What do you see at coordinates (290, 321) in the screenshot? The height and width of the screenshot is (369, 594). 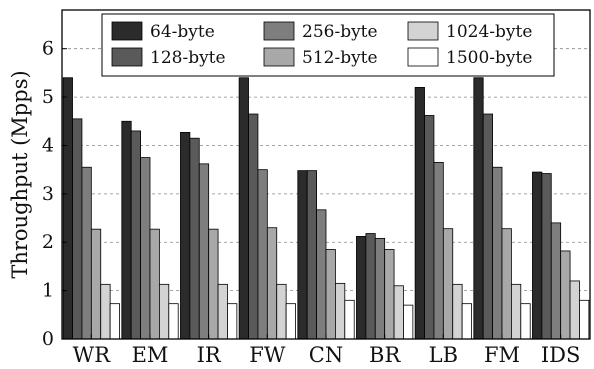 I see `bar-1500-byte-FW` at bounding box center [290, 321].